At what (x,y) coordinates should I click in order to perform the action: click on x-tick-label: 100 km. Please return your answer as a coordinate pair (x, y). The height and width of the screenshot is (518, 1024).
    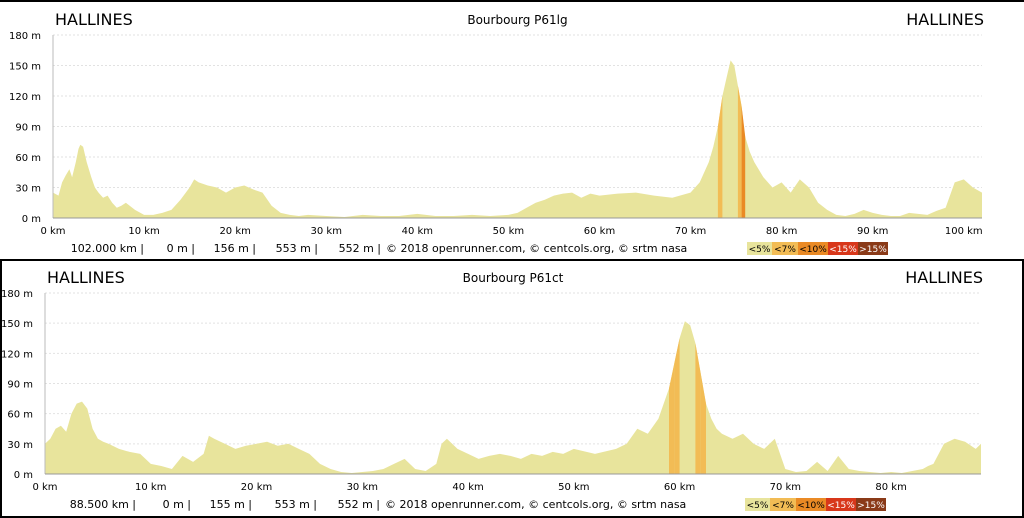
    Looking at the image, I should click on (964, 231).